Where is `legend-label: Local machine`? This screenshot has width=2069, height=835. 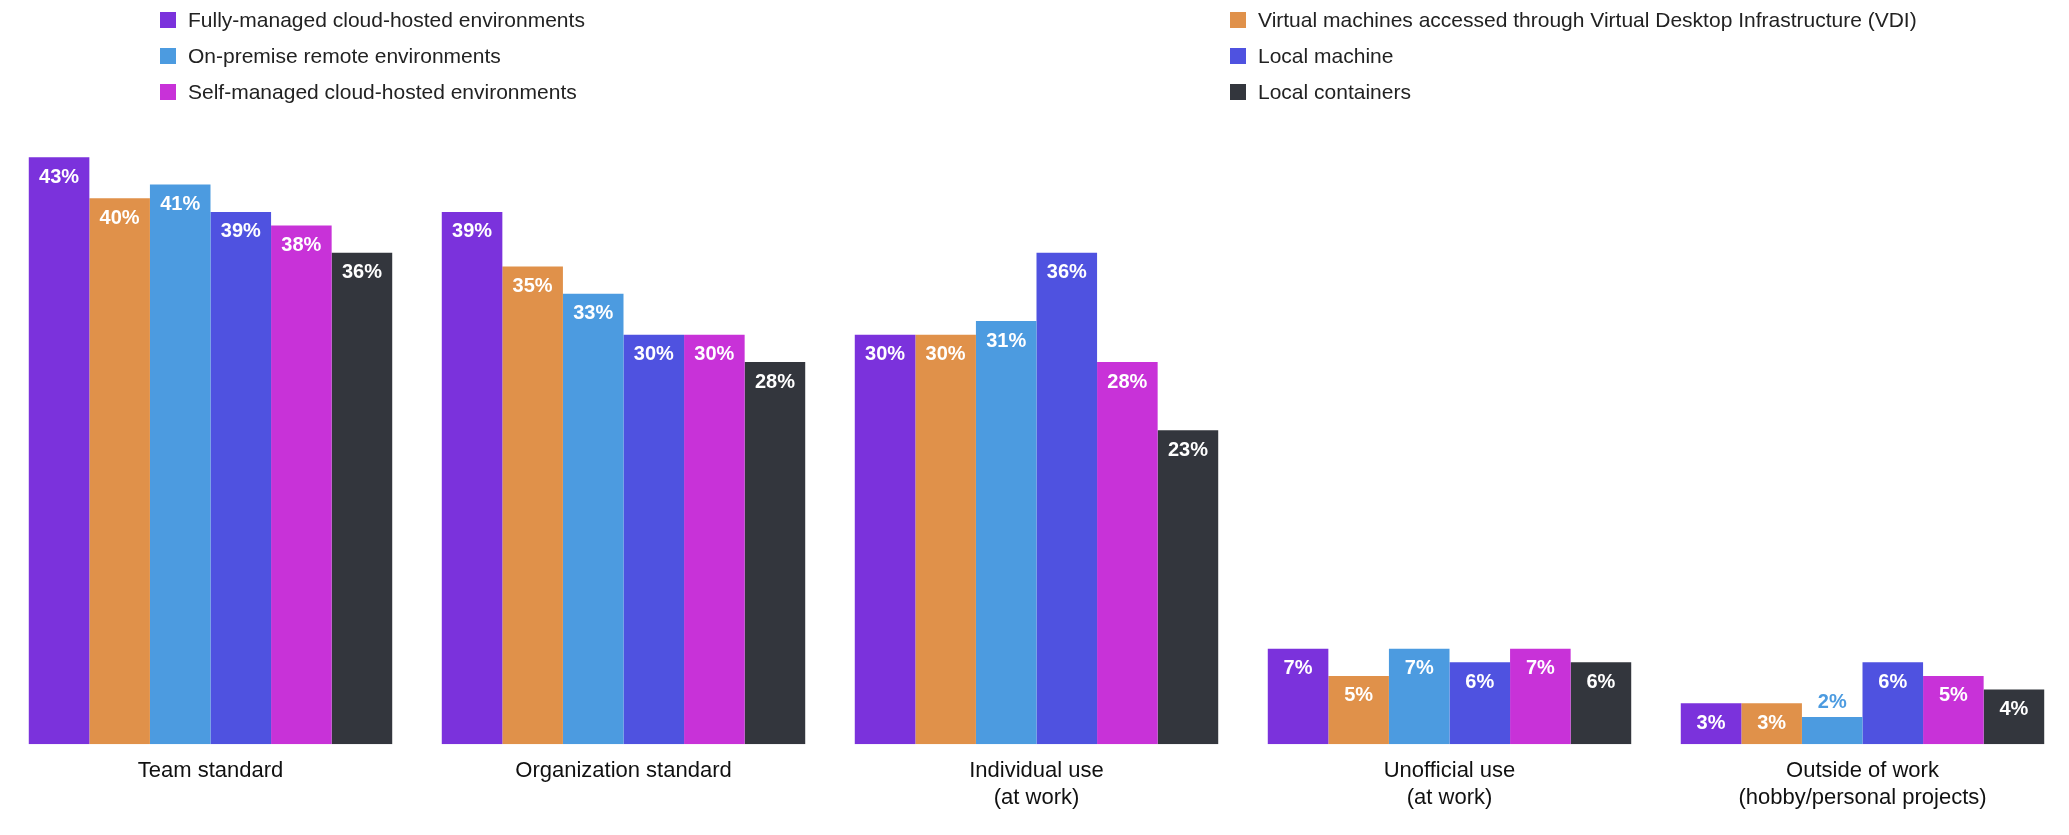 legend-label: Local machine is located at coordinates (1326, 56).